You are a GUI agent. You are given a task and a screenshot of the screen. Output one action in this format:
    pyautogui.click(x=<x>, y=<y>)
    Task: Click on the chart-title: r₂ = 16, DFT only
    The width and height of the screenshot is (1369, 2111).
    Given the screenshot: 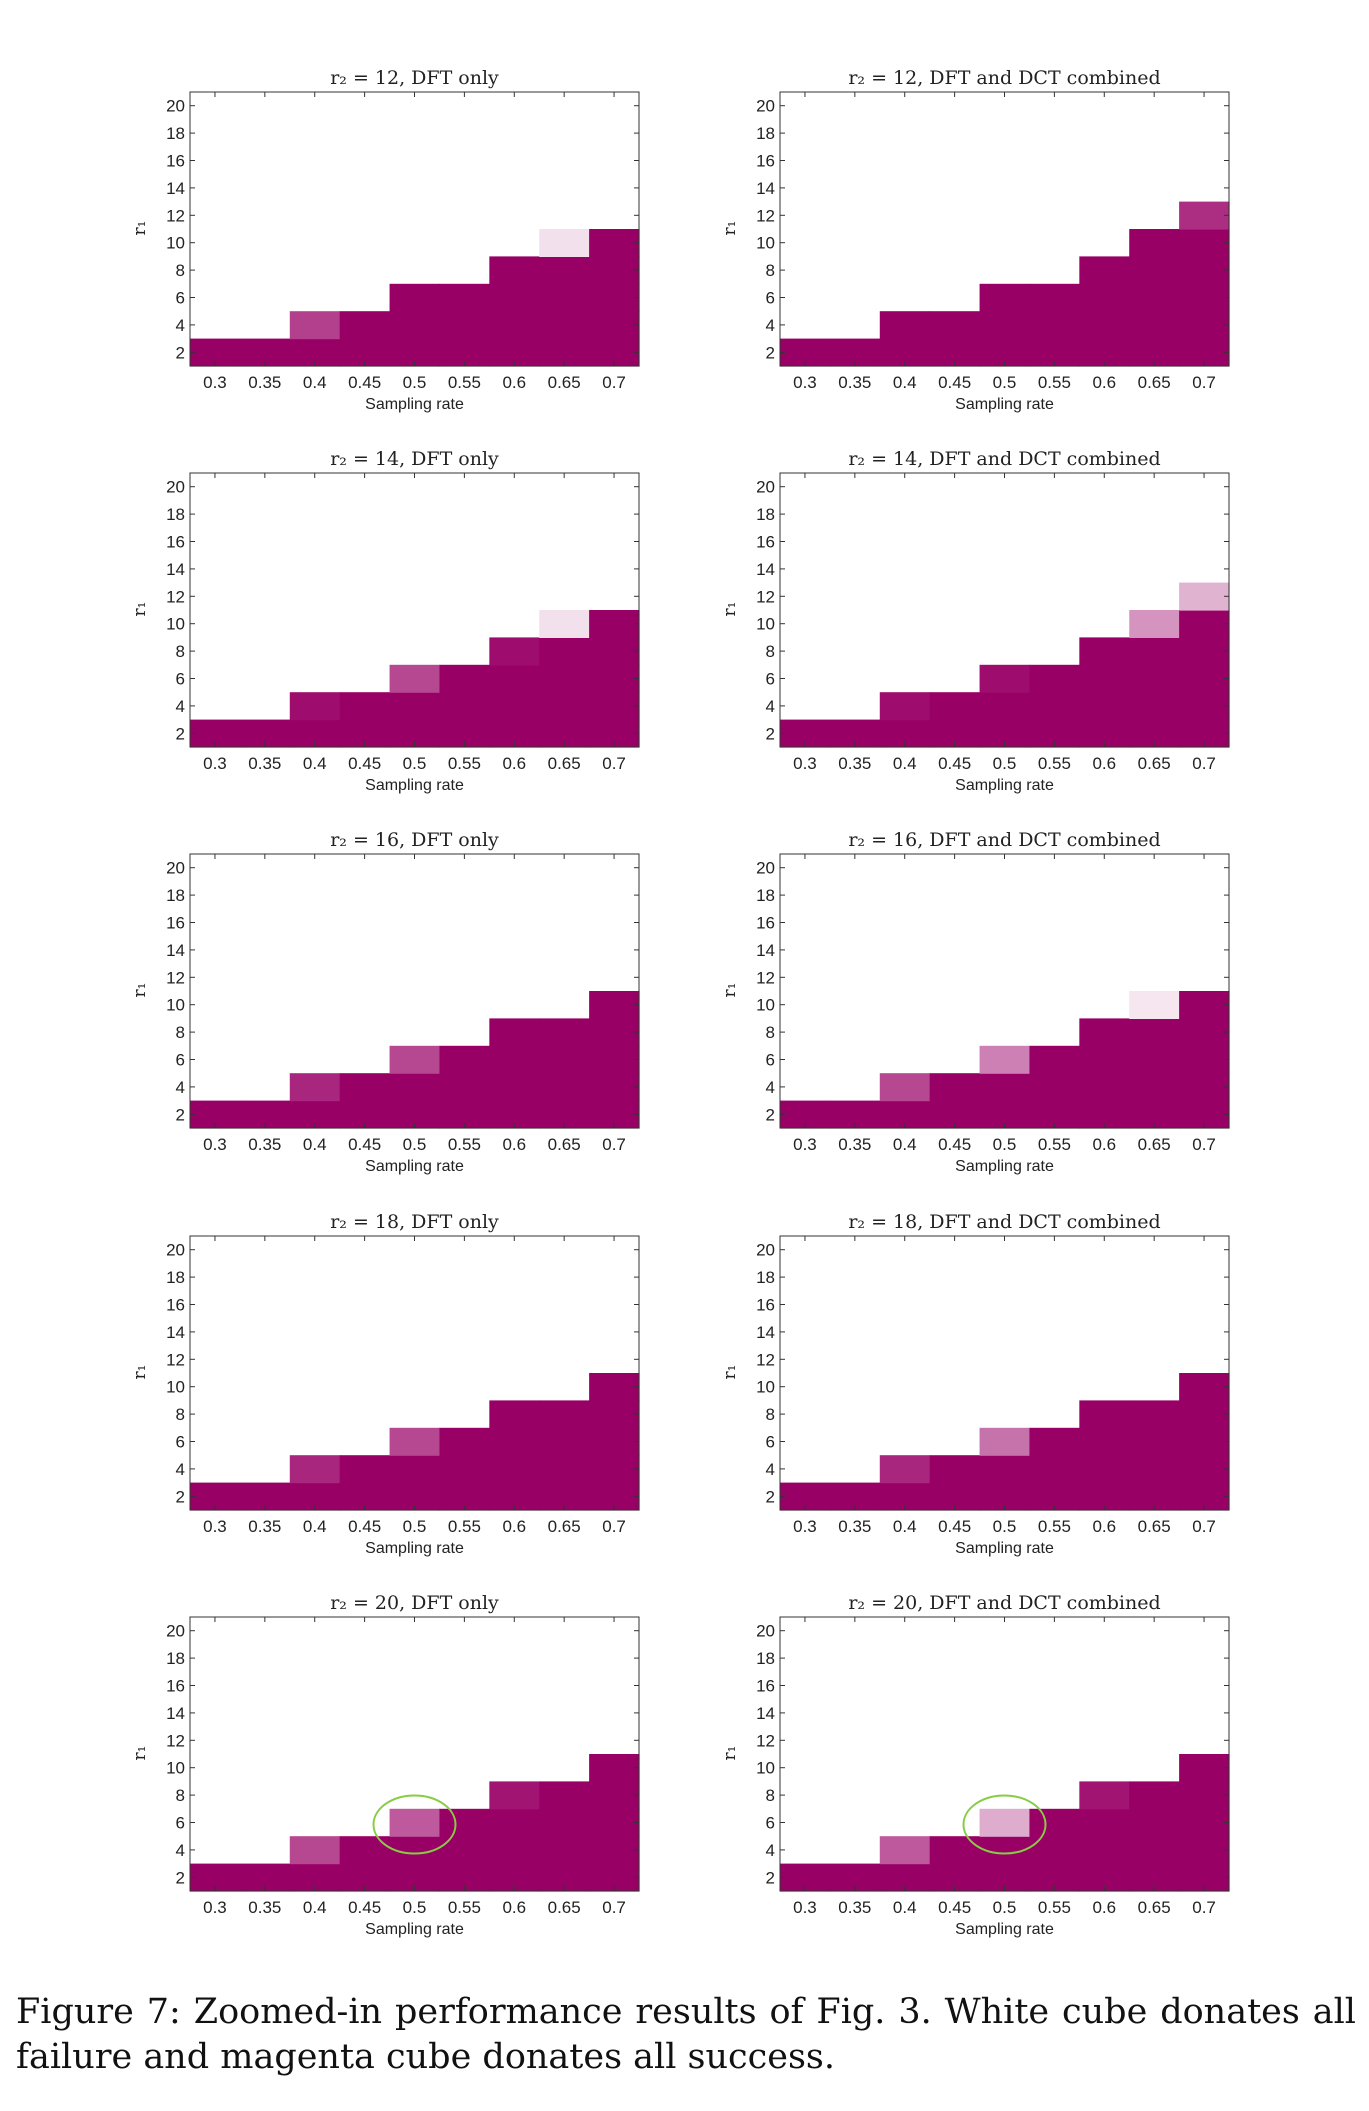 What is the action you would take?
    pyautogui.click(x=414, y=840)
    